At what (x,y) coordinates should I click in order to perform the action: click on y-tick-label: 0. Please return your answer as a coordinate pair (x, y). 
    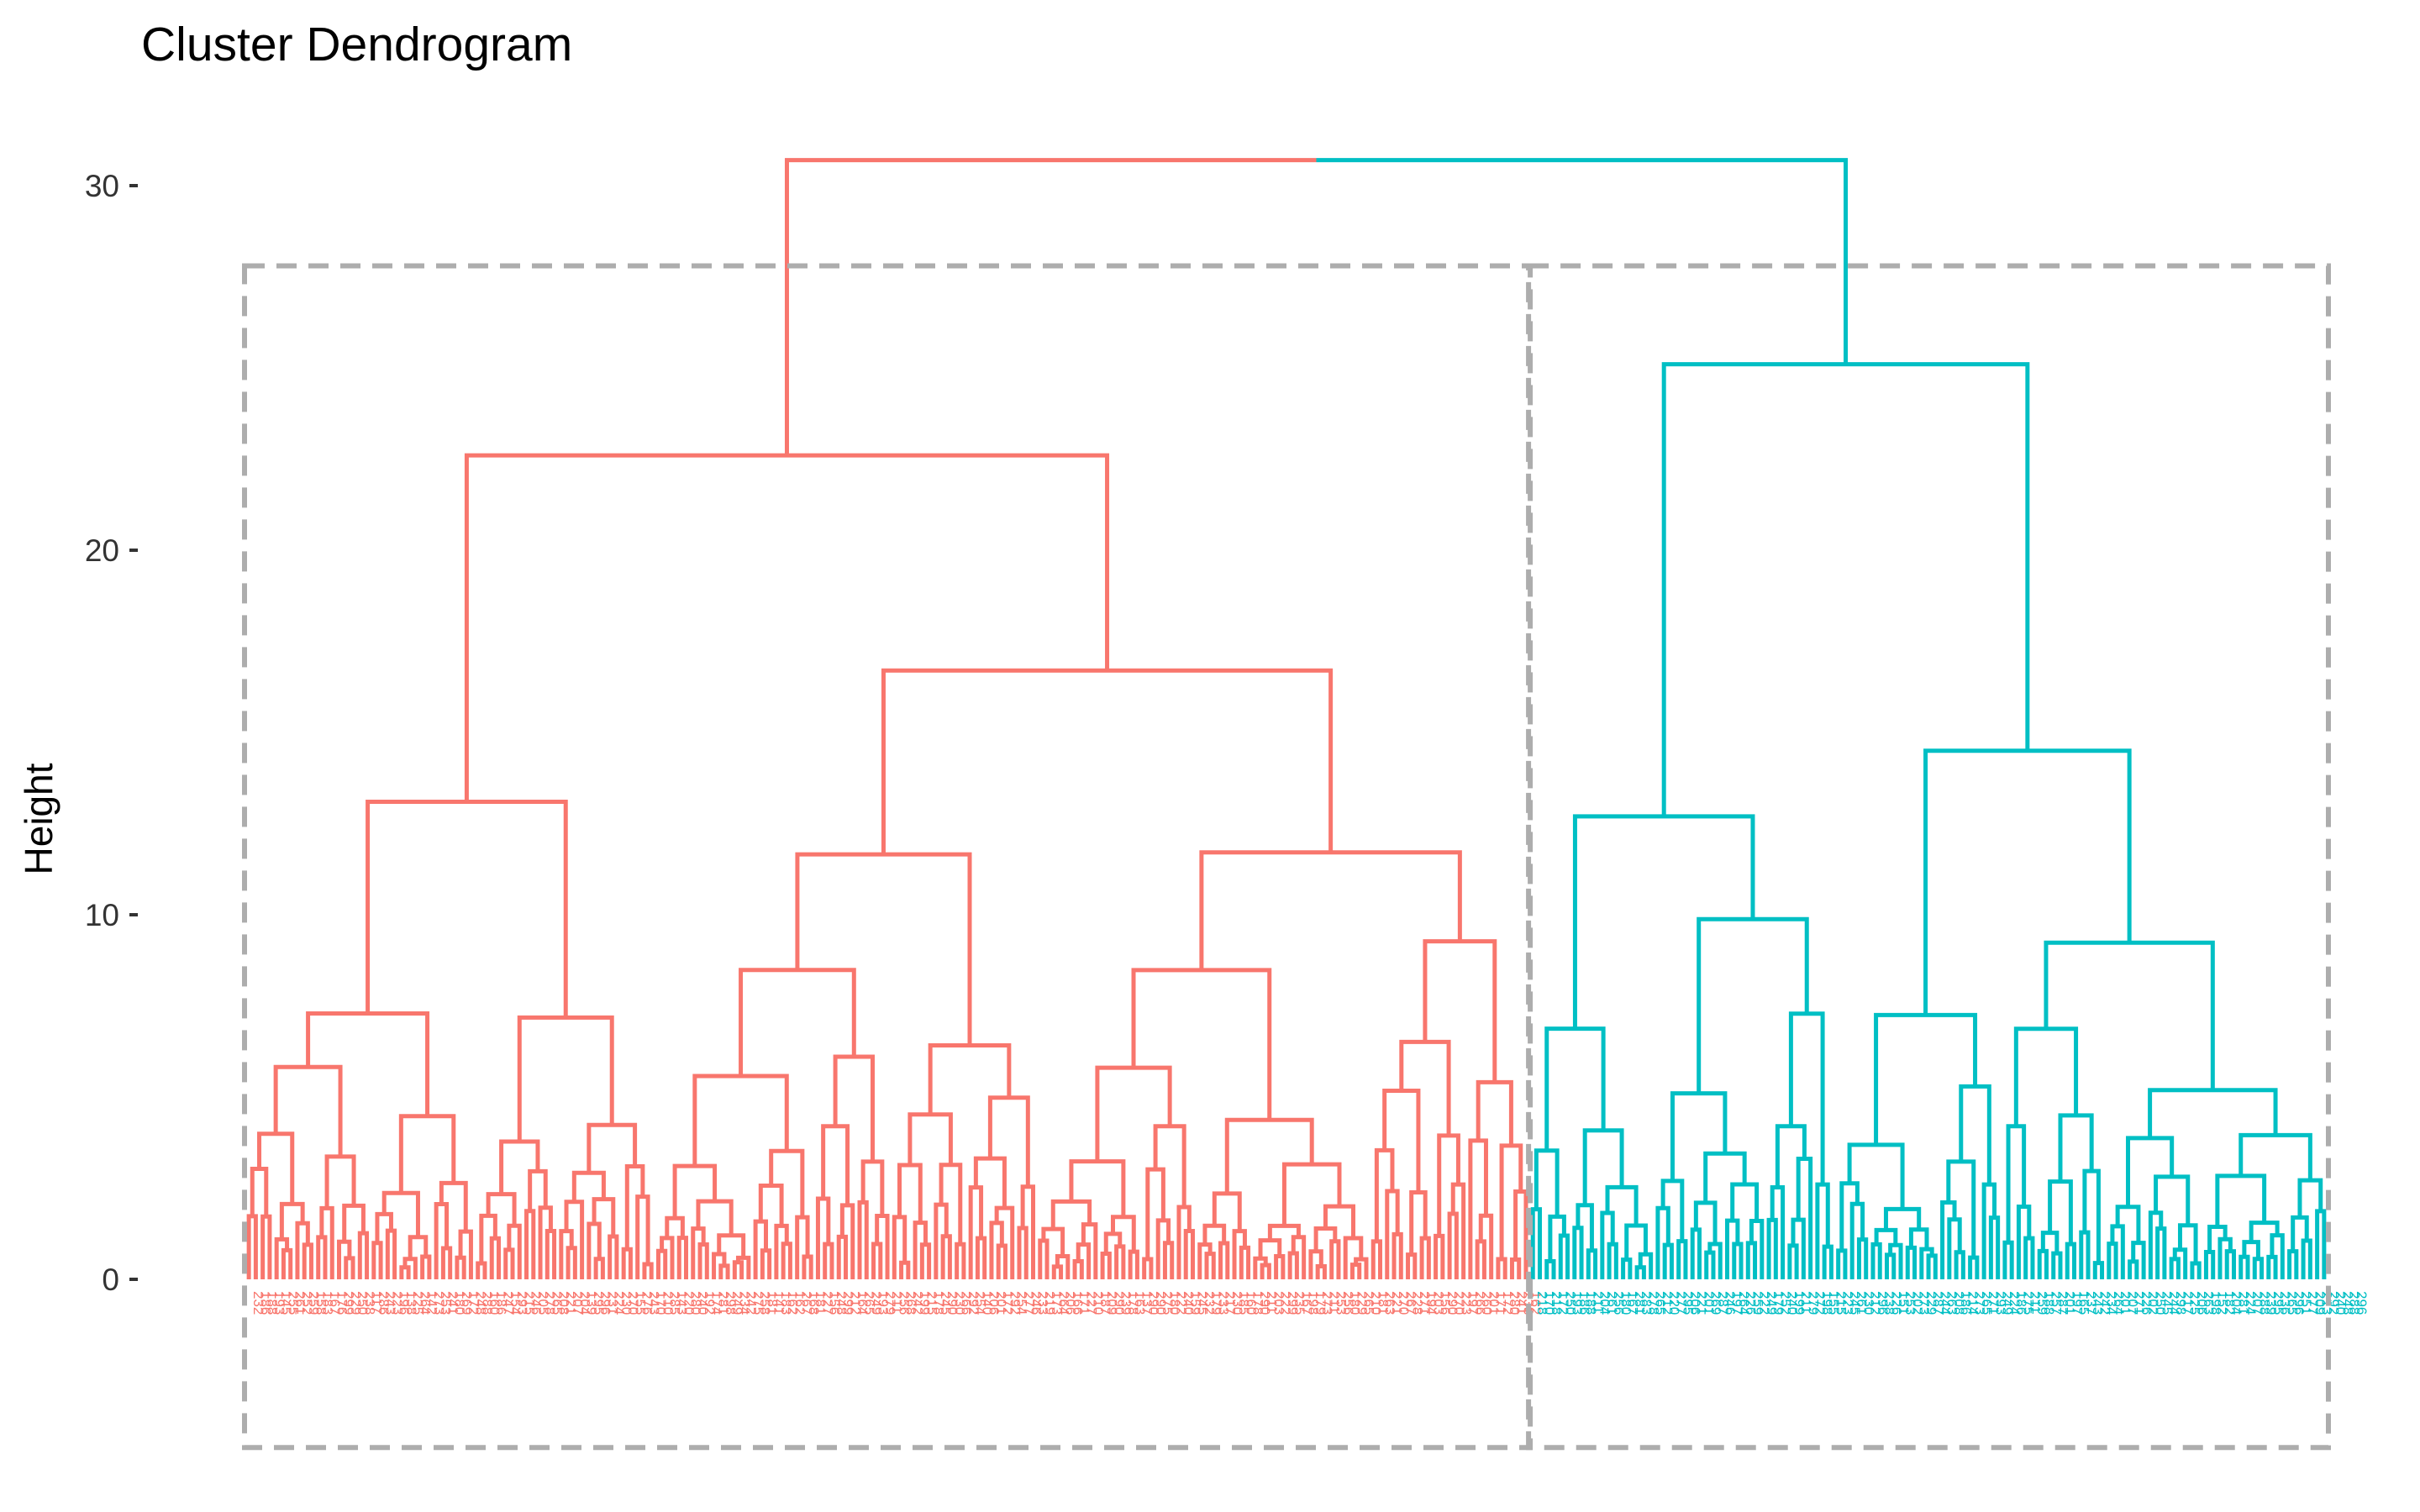
    Looking at the image, I should click on (110, 1280).